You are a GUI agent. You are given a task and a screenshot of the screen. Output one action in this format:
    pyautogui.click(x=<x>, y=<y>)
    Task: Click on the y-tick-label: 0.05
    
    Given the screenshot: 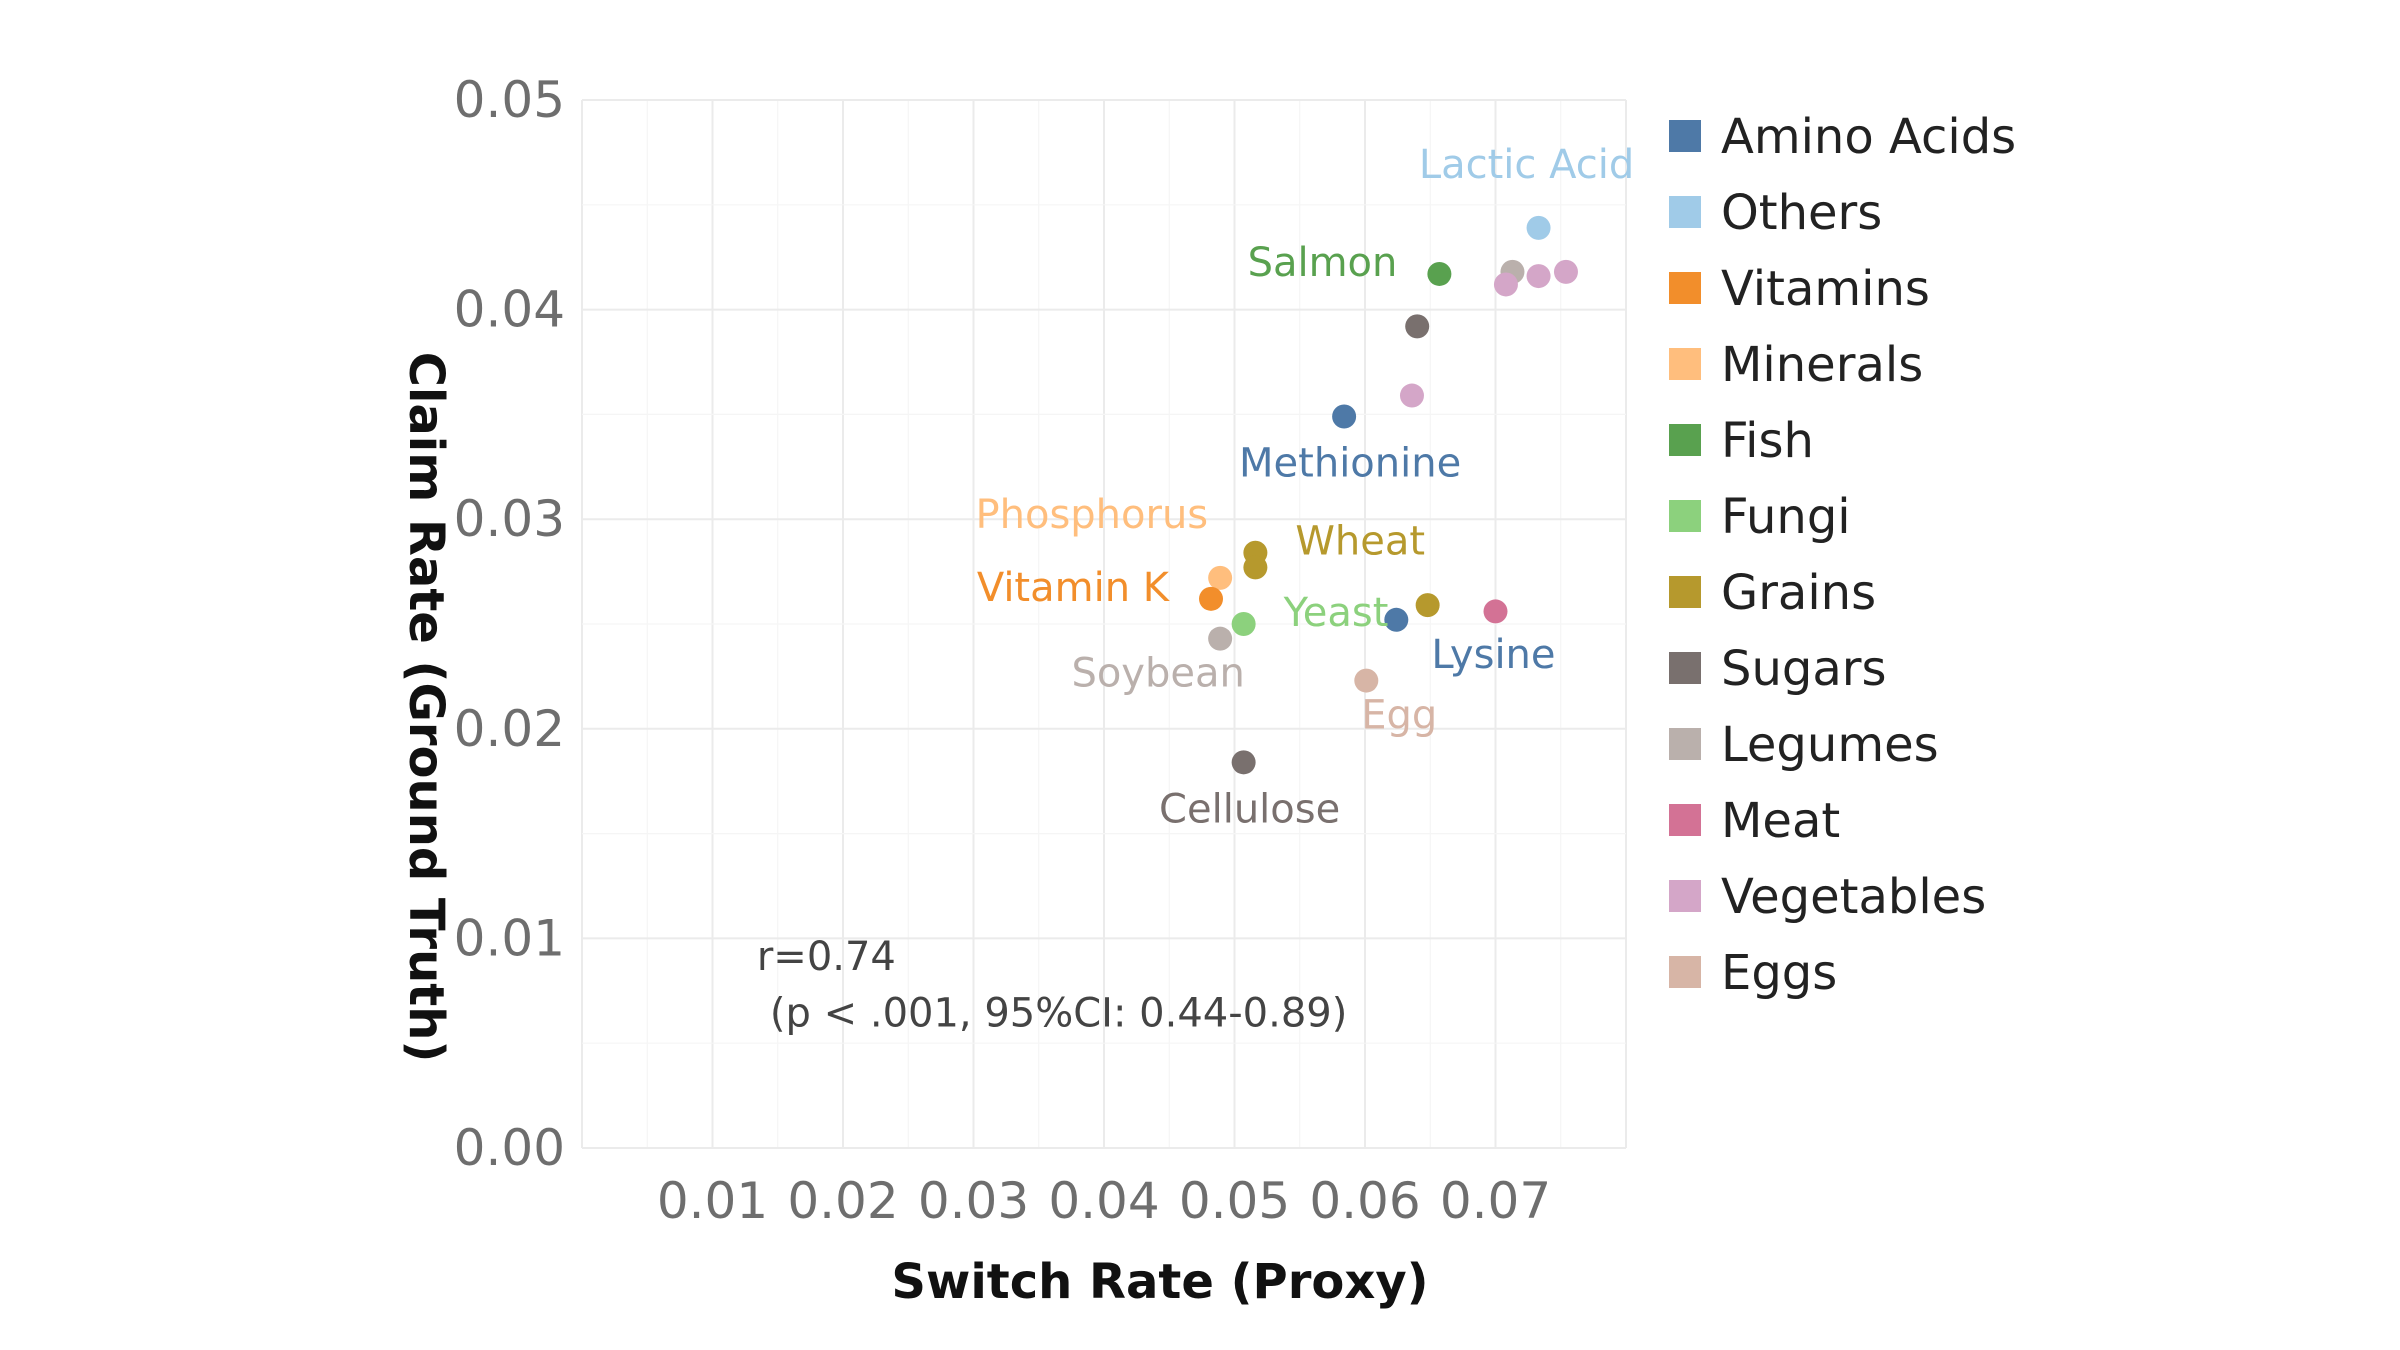 What is the action you would take?
    pyautogui.click(x=509, y=100)
    